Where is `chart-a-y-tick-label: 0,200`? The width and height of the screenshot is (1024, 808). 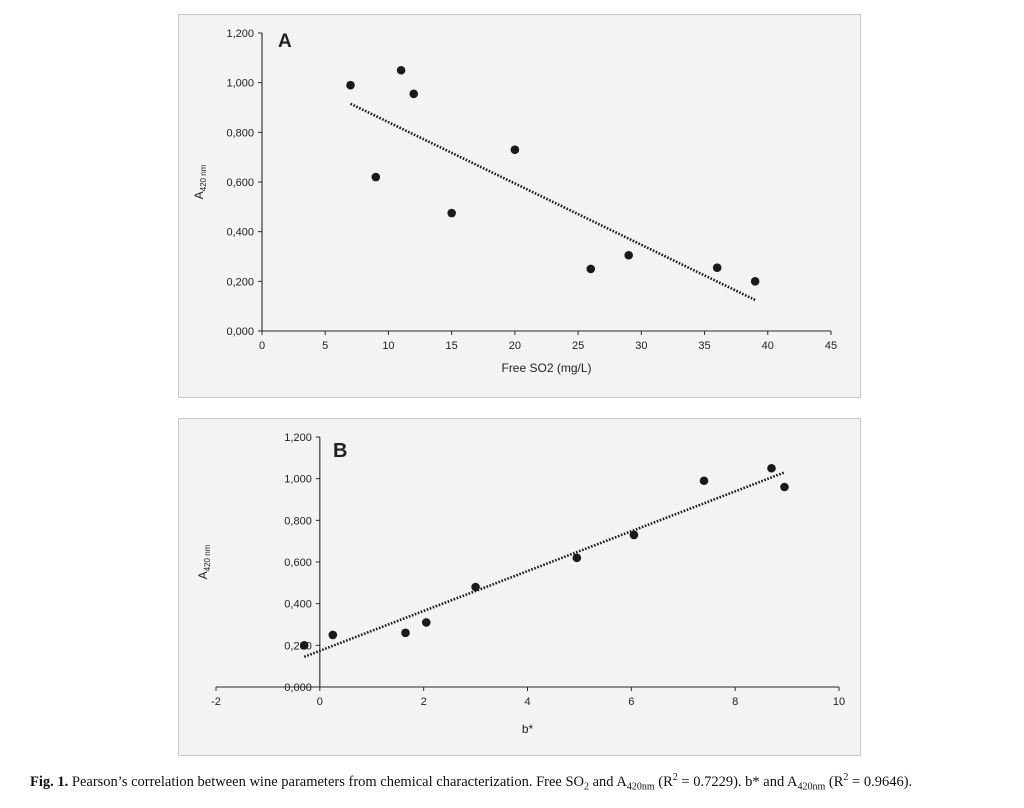 chart-a-y-tick-label: 0,200 is located at coordinates (240, 282).